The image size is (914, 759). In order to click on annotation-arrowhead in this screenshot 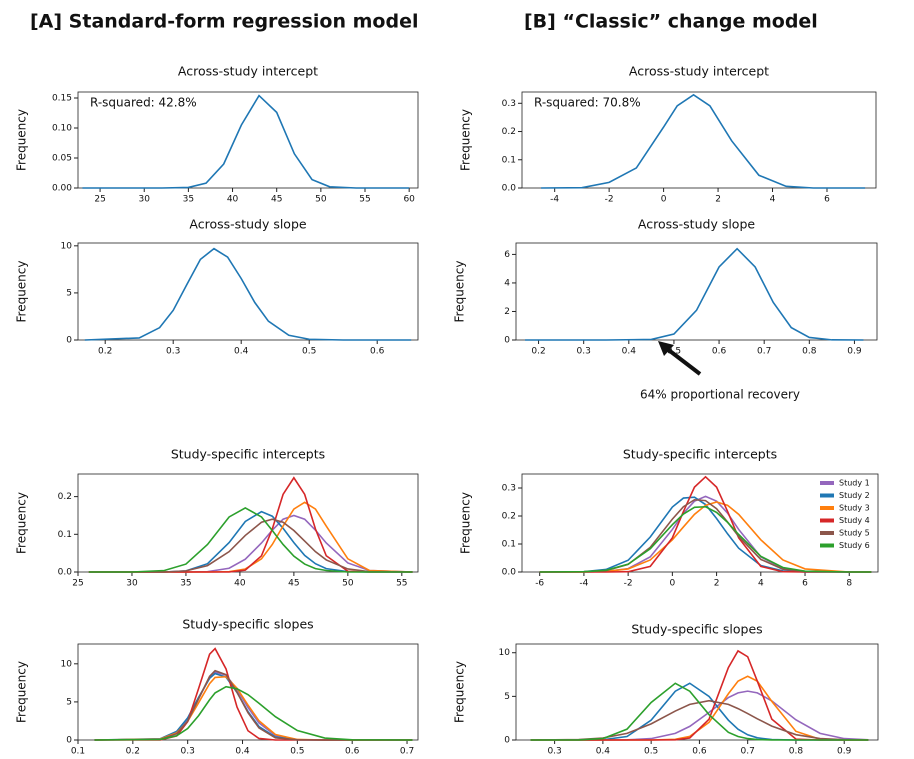, I will do `click(666, 348)`.